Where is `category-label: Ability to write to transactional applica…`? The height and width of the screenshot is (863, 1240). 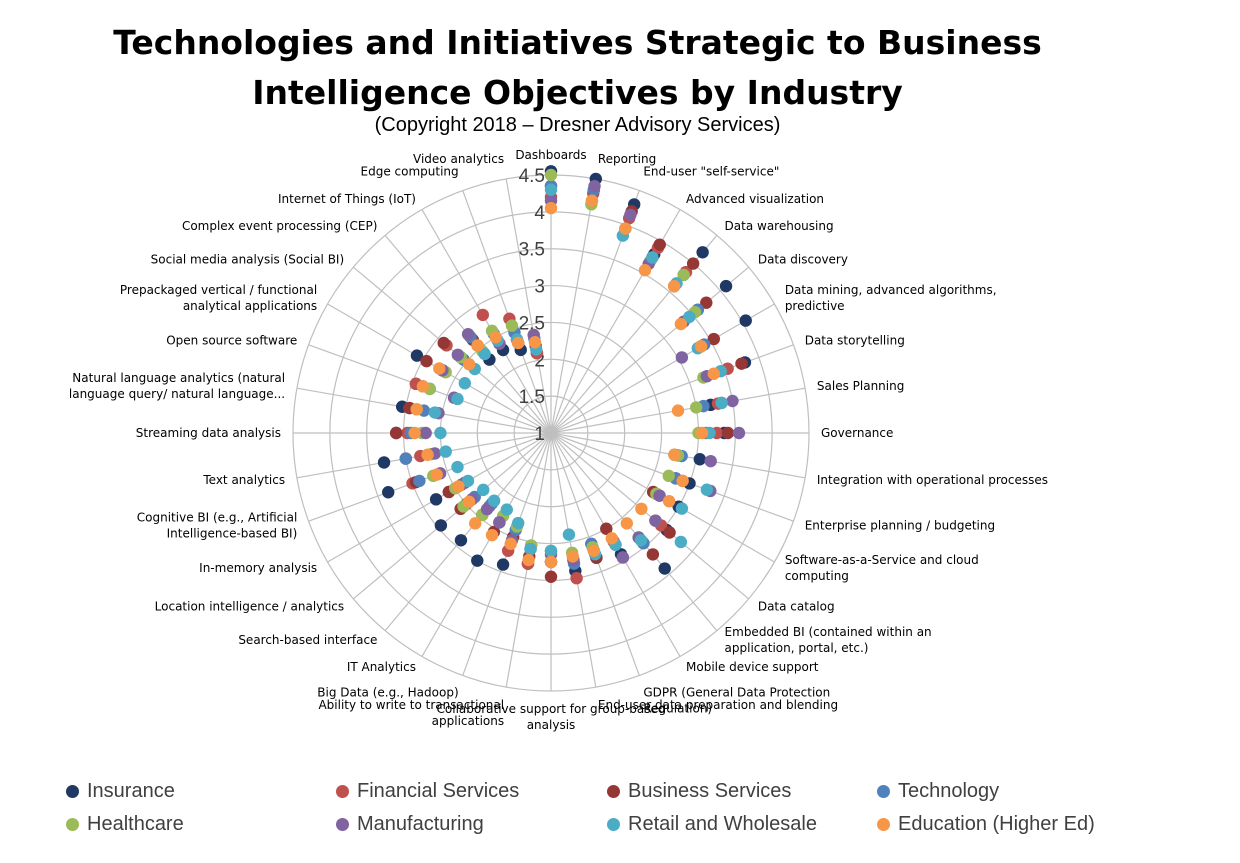 category-label: Ability to write to transactional applica… is located at coordinates (411, 713).